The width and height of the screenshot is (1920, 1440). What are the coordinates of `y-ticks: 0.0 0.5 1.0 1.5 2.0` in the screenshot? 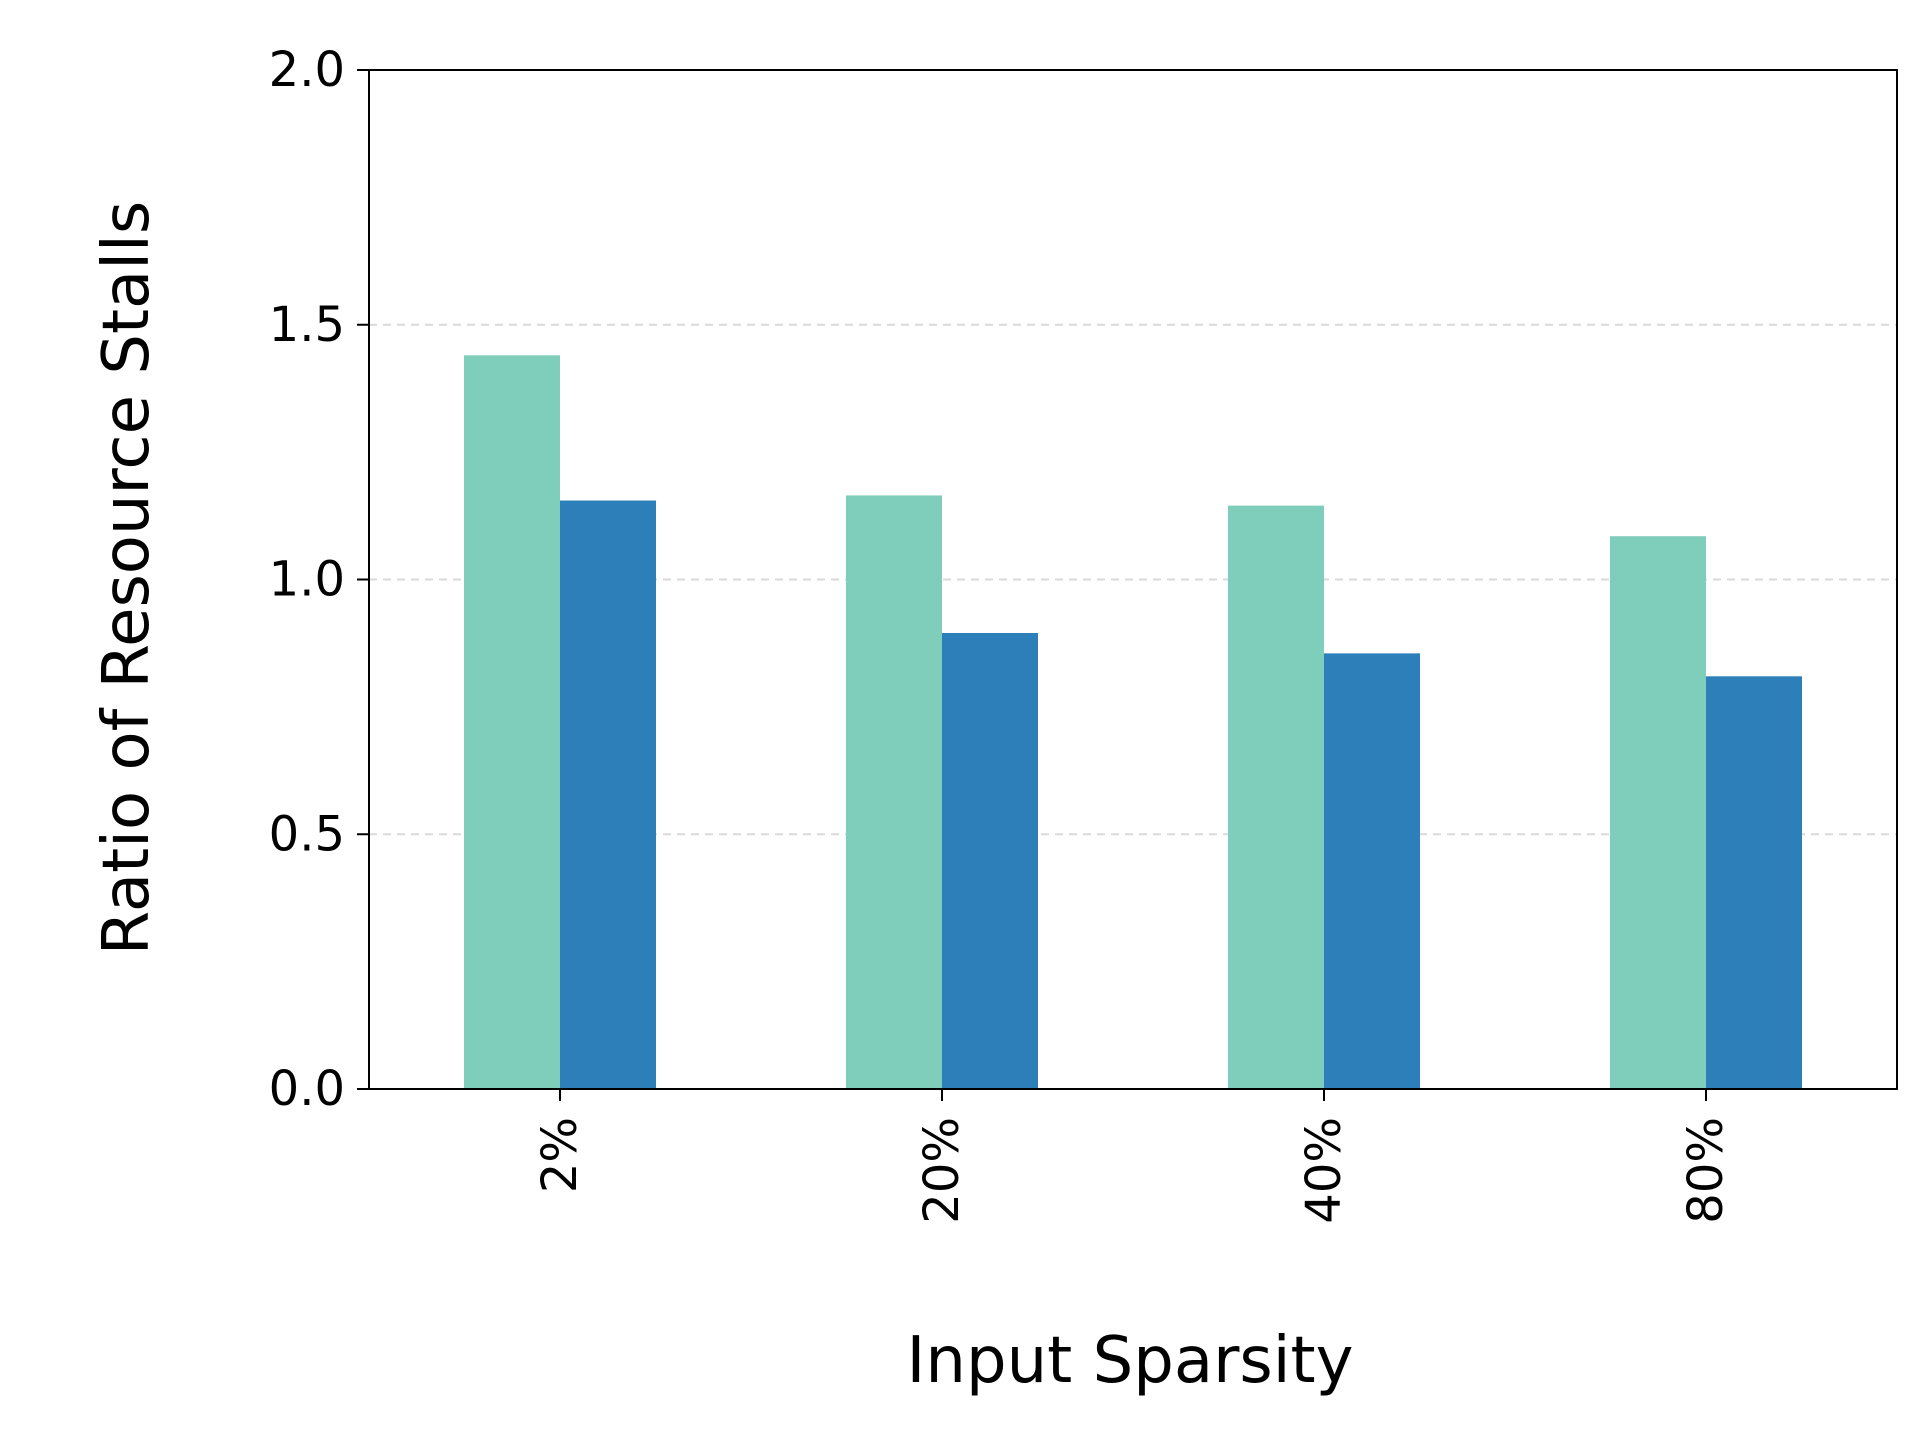 It's located at (319, 579).